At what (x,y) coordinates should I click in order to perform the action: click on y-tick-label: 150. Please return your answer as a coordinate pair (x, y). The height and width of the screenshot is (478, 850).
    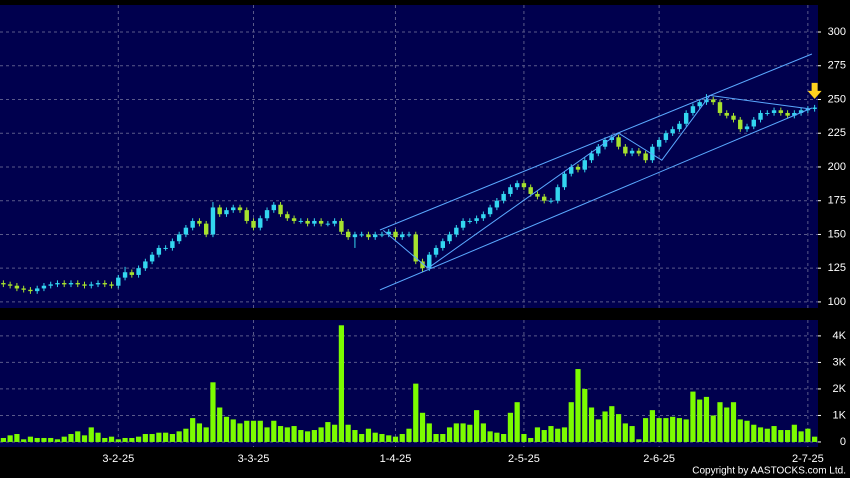
    Looking at the image, I should click on (837, 234).